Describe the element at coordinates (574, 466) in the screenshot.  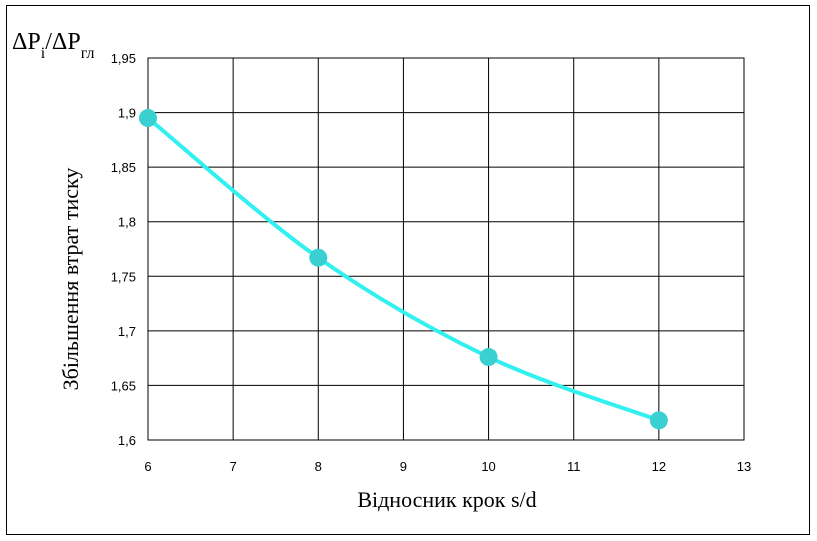
I see `x-tick-label: 11` at that location.